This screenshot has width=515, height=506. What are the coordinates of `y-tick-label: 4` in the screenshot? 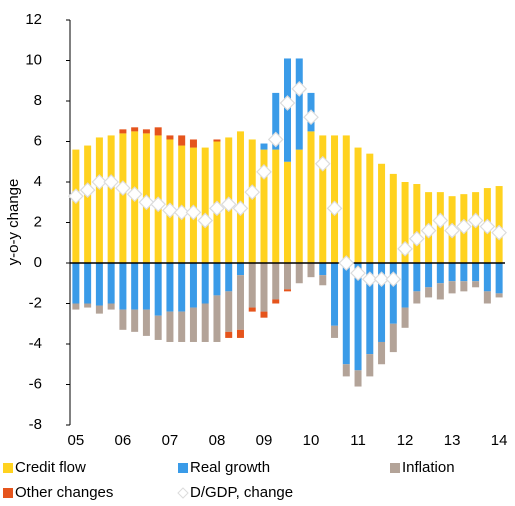 It's located at (38, 181).